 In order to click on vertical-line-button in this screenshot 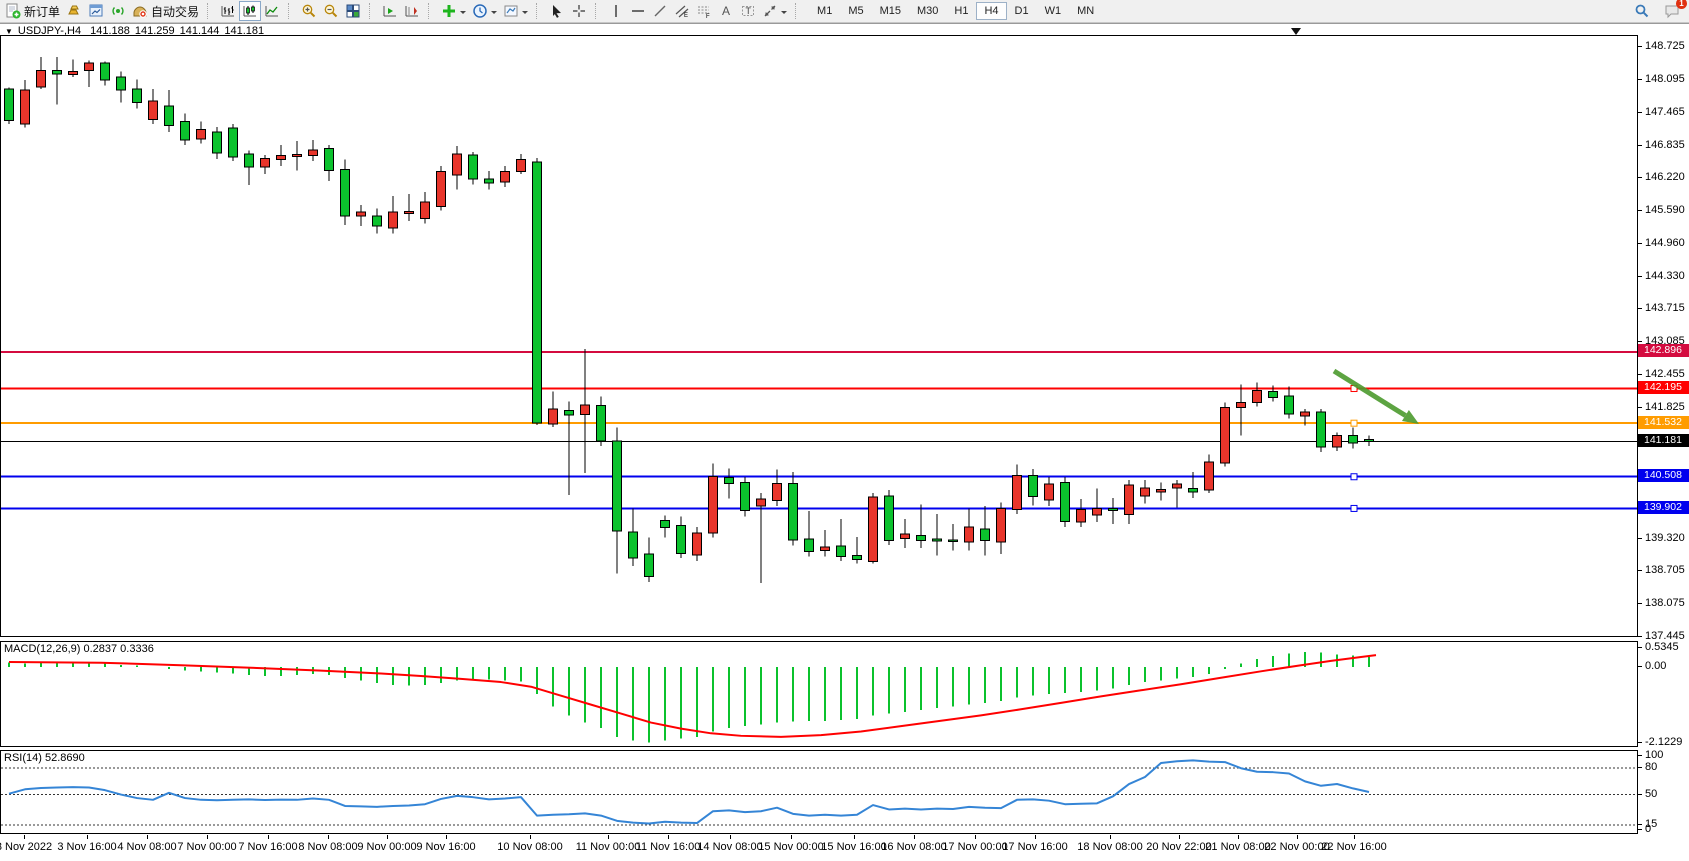, I will do `click(616, 11)`.